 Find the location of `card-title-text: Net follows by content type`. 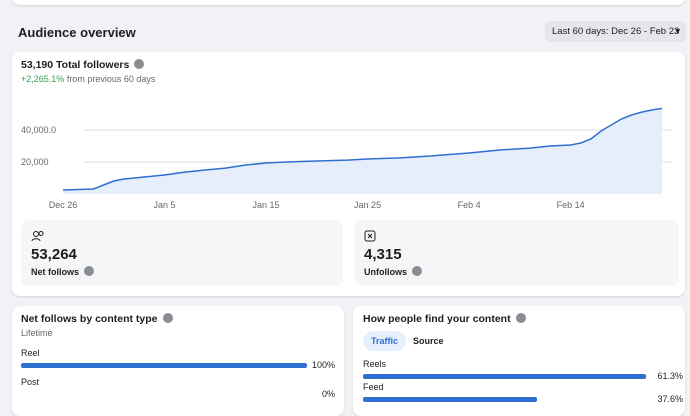

card-title-text: Net follows by content type is located at coordinates (89, 319).